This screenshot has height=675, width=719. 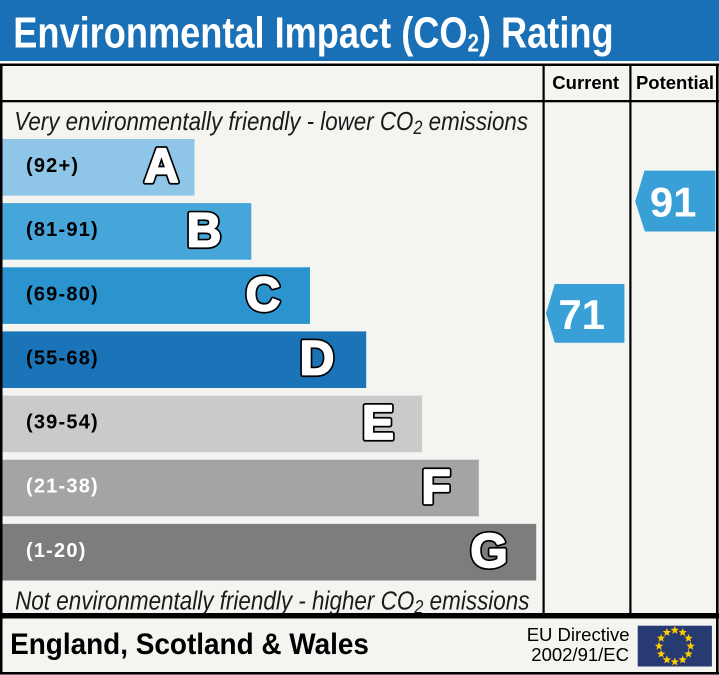 I want to click on svg-text: 91, so click(x=673, y=202).